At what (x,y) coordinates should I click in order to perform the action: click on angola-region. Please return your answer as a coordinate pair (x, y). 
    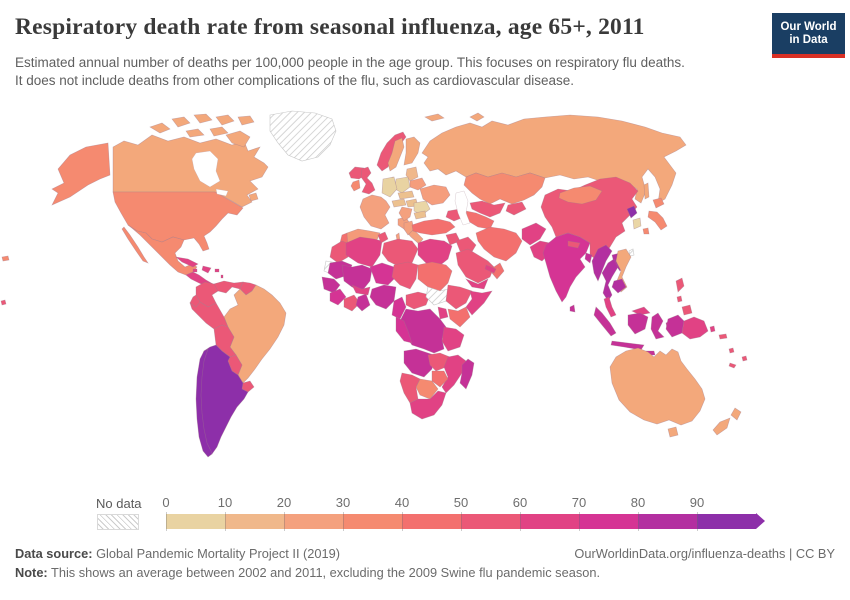
    Looking at the image, I should click on (419, 363).